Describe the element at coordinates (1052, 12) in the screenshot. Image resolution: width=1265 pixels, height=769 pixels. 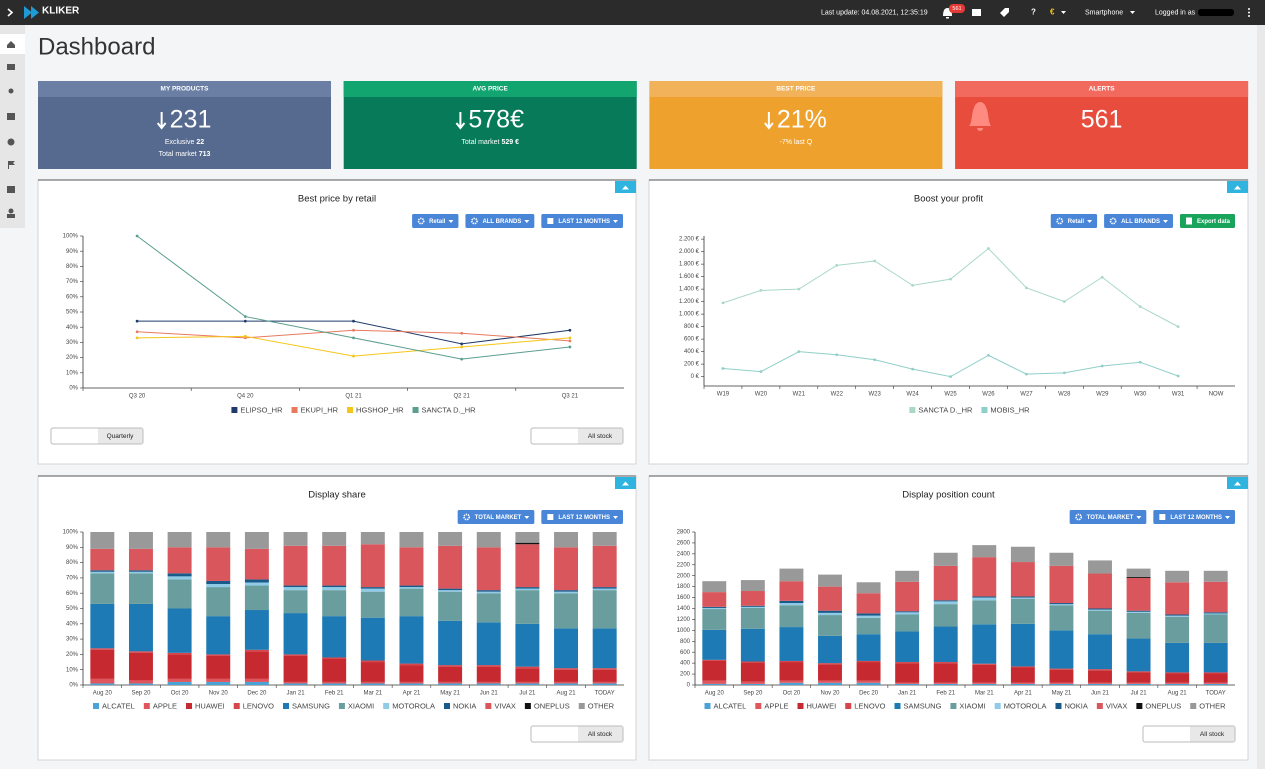
I see `currency: €` at that location.